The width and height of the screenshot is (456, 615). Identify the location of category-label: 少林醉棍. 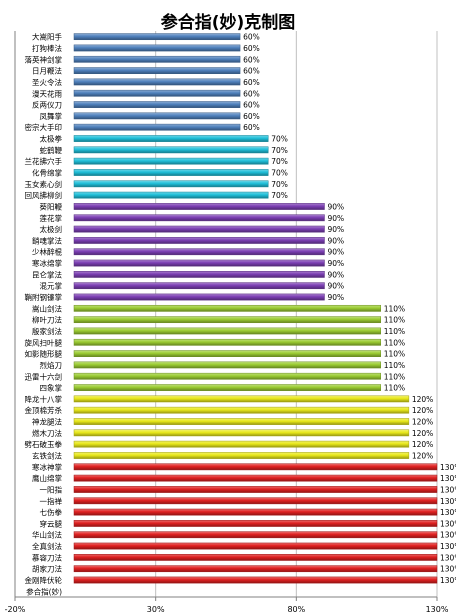
(47, 252).